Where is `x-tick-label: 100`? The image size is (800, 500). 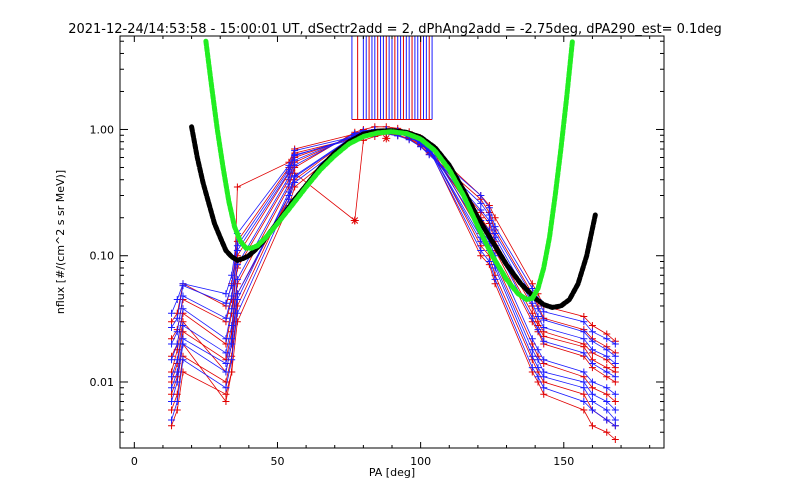 x-tick-label: 100 is located at coordinates (420, 461).